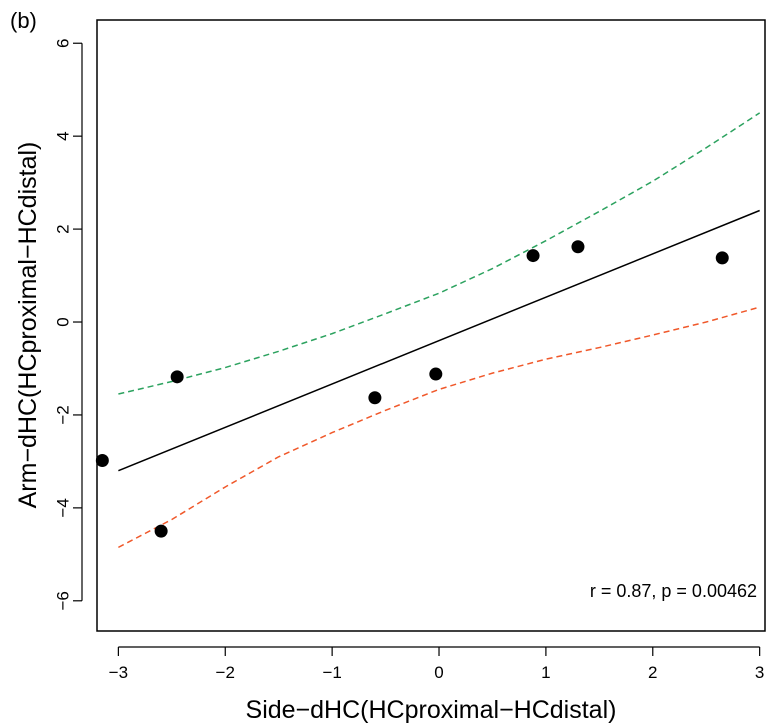 The height and width of the screenshot is (727, 772). What do you see at coordinates (28, 325) in the screenshot?
I see `y-axis-label: Arm−dHC(HCproximal−HCdistal)` at bounding box center [28, 325].